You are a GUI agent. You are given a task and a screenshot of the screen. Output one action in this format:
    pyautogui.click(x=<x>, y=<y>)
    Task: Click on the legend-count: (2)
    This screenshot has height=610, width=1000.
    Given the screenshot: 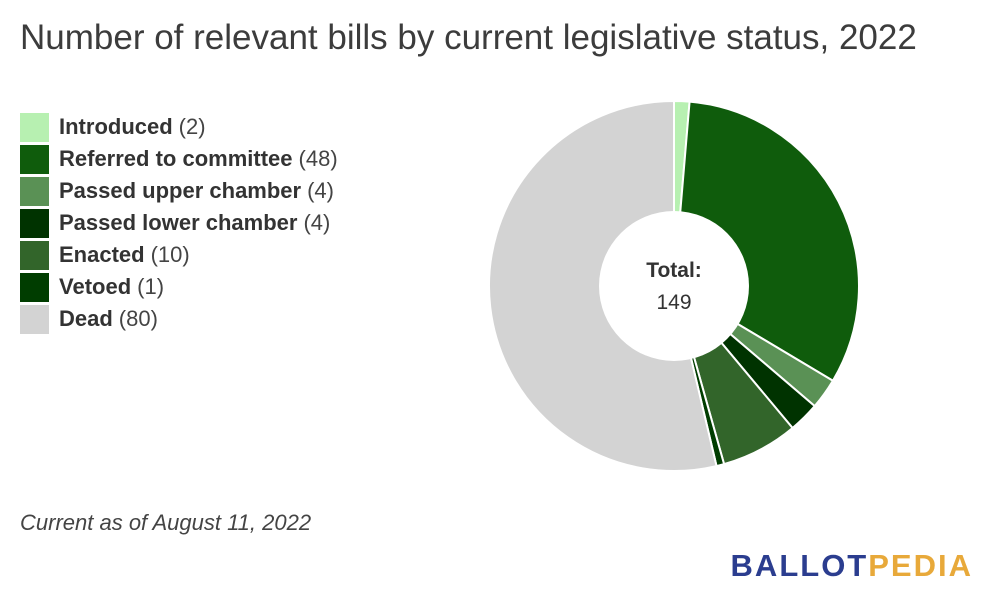 What is the action you would take?
    pyautogui.click(x=192, y=126)
    